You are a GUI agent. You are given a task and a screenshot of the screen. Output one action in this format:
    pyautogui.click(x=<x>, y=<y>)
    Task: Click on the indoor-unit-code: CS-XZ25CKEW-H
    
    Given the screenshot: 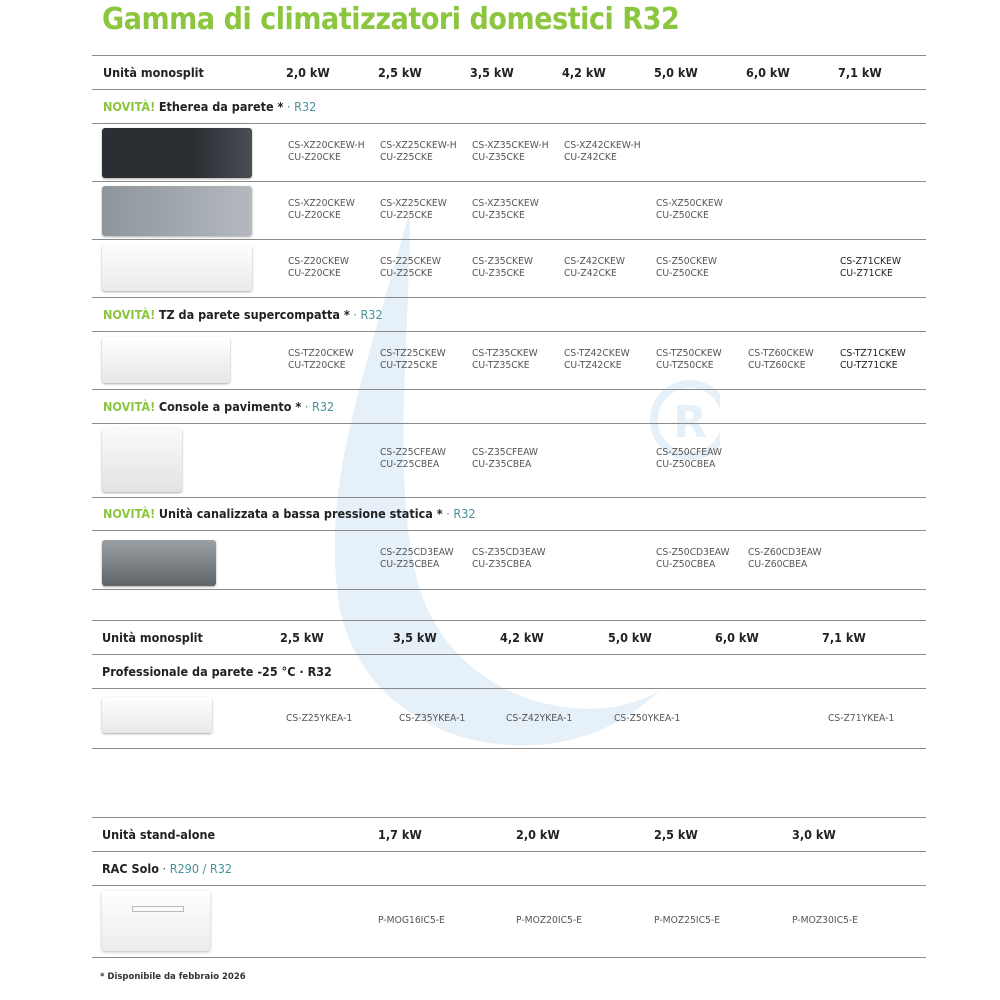 What is the action you would take?
    pyautogui.click(x=418, y=145)
    